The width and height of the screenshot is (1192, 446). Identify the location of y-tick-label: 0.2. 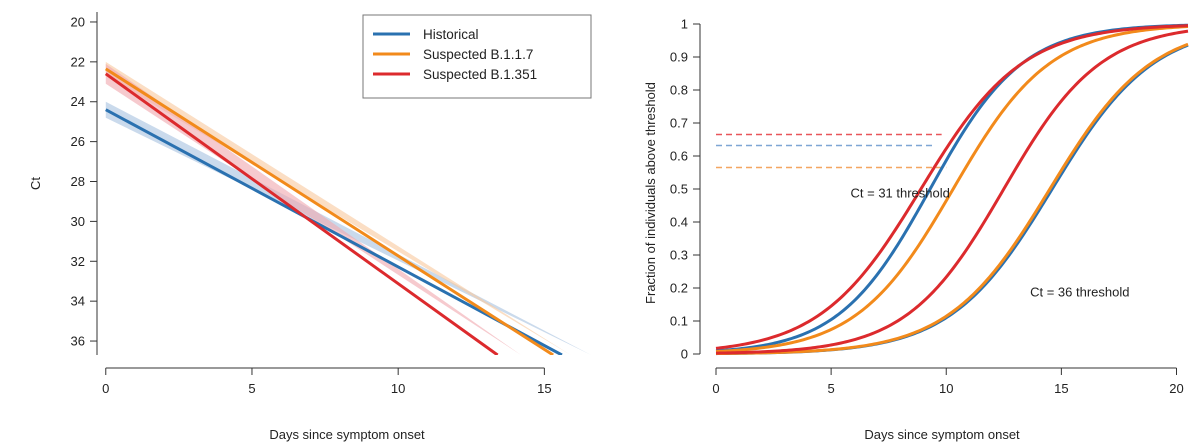
(679, 288).